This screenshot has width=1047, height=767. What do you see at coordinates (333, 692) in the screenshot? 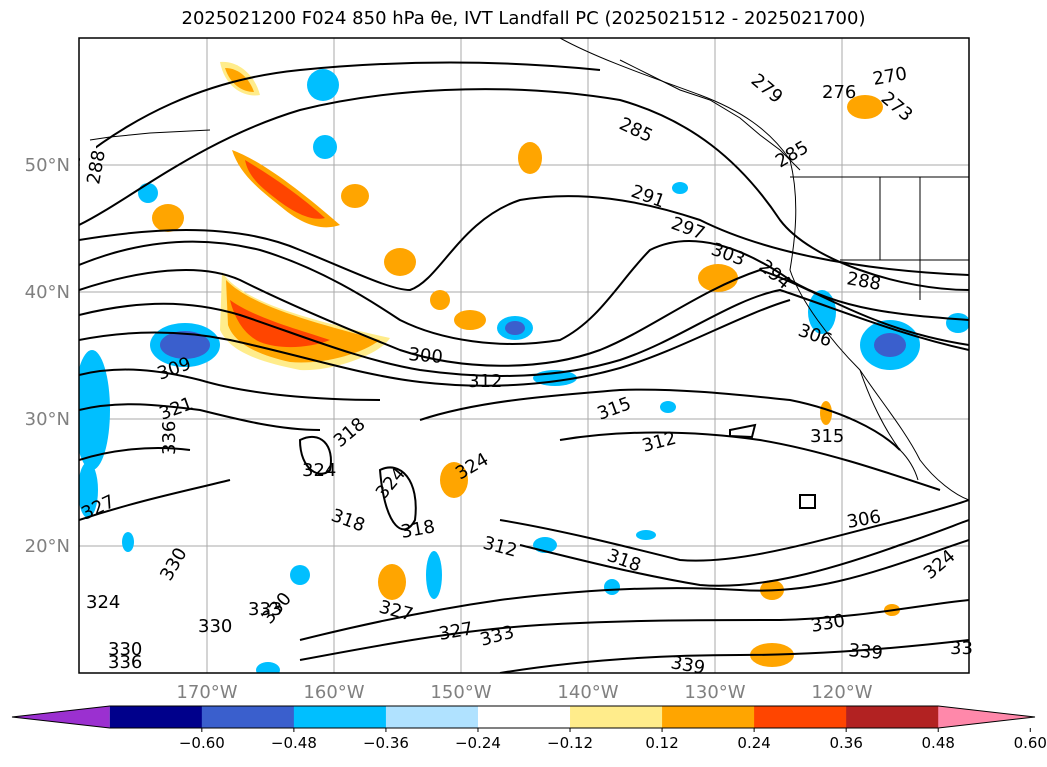
I see `longitude-label: 160°W` at bounding box center [333, 692].